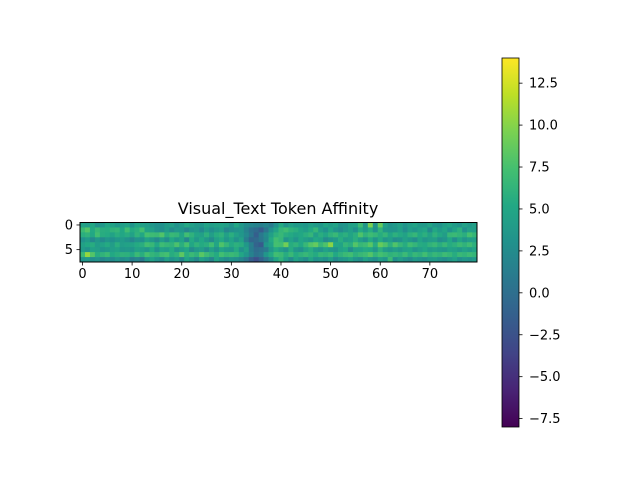  Describe the element at coordinates (72, 238) in the screenshot. I see `y-axis: 05` at that location.